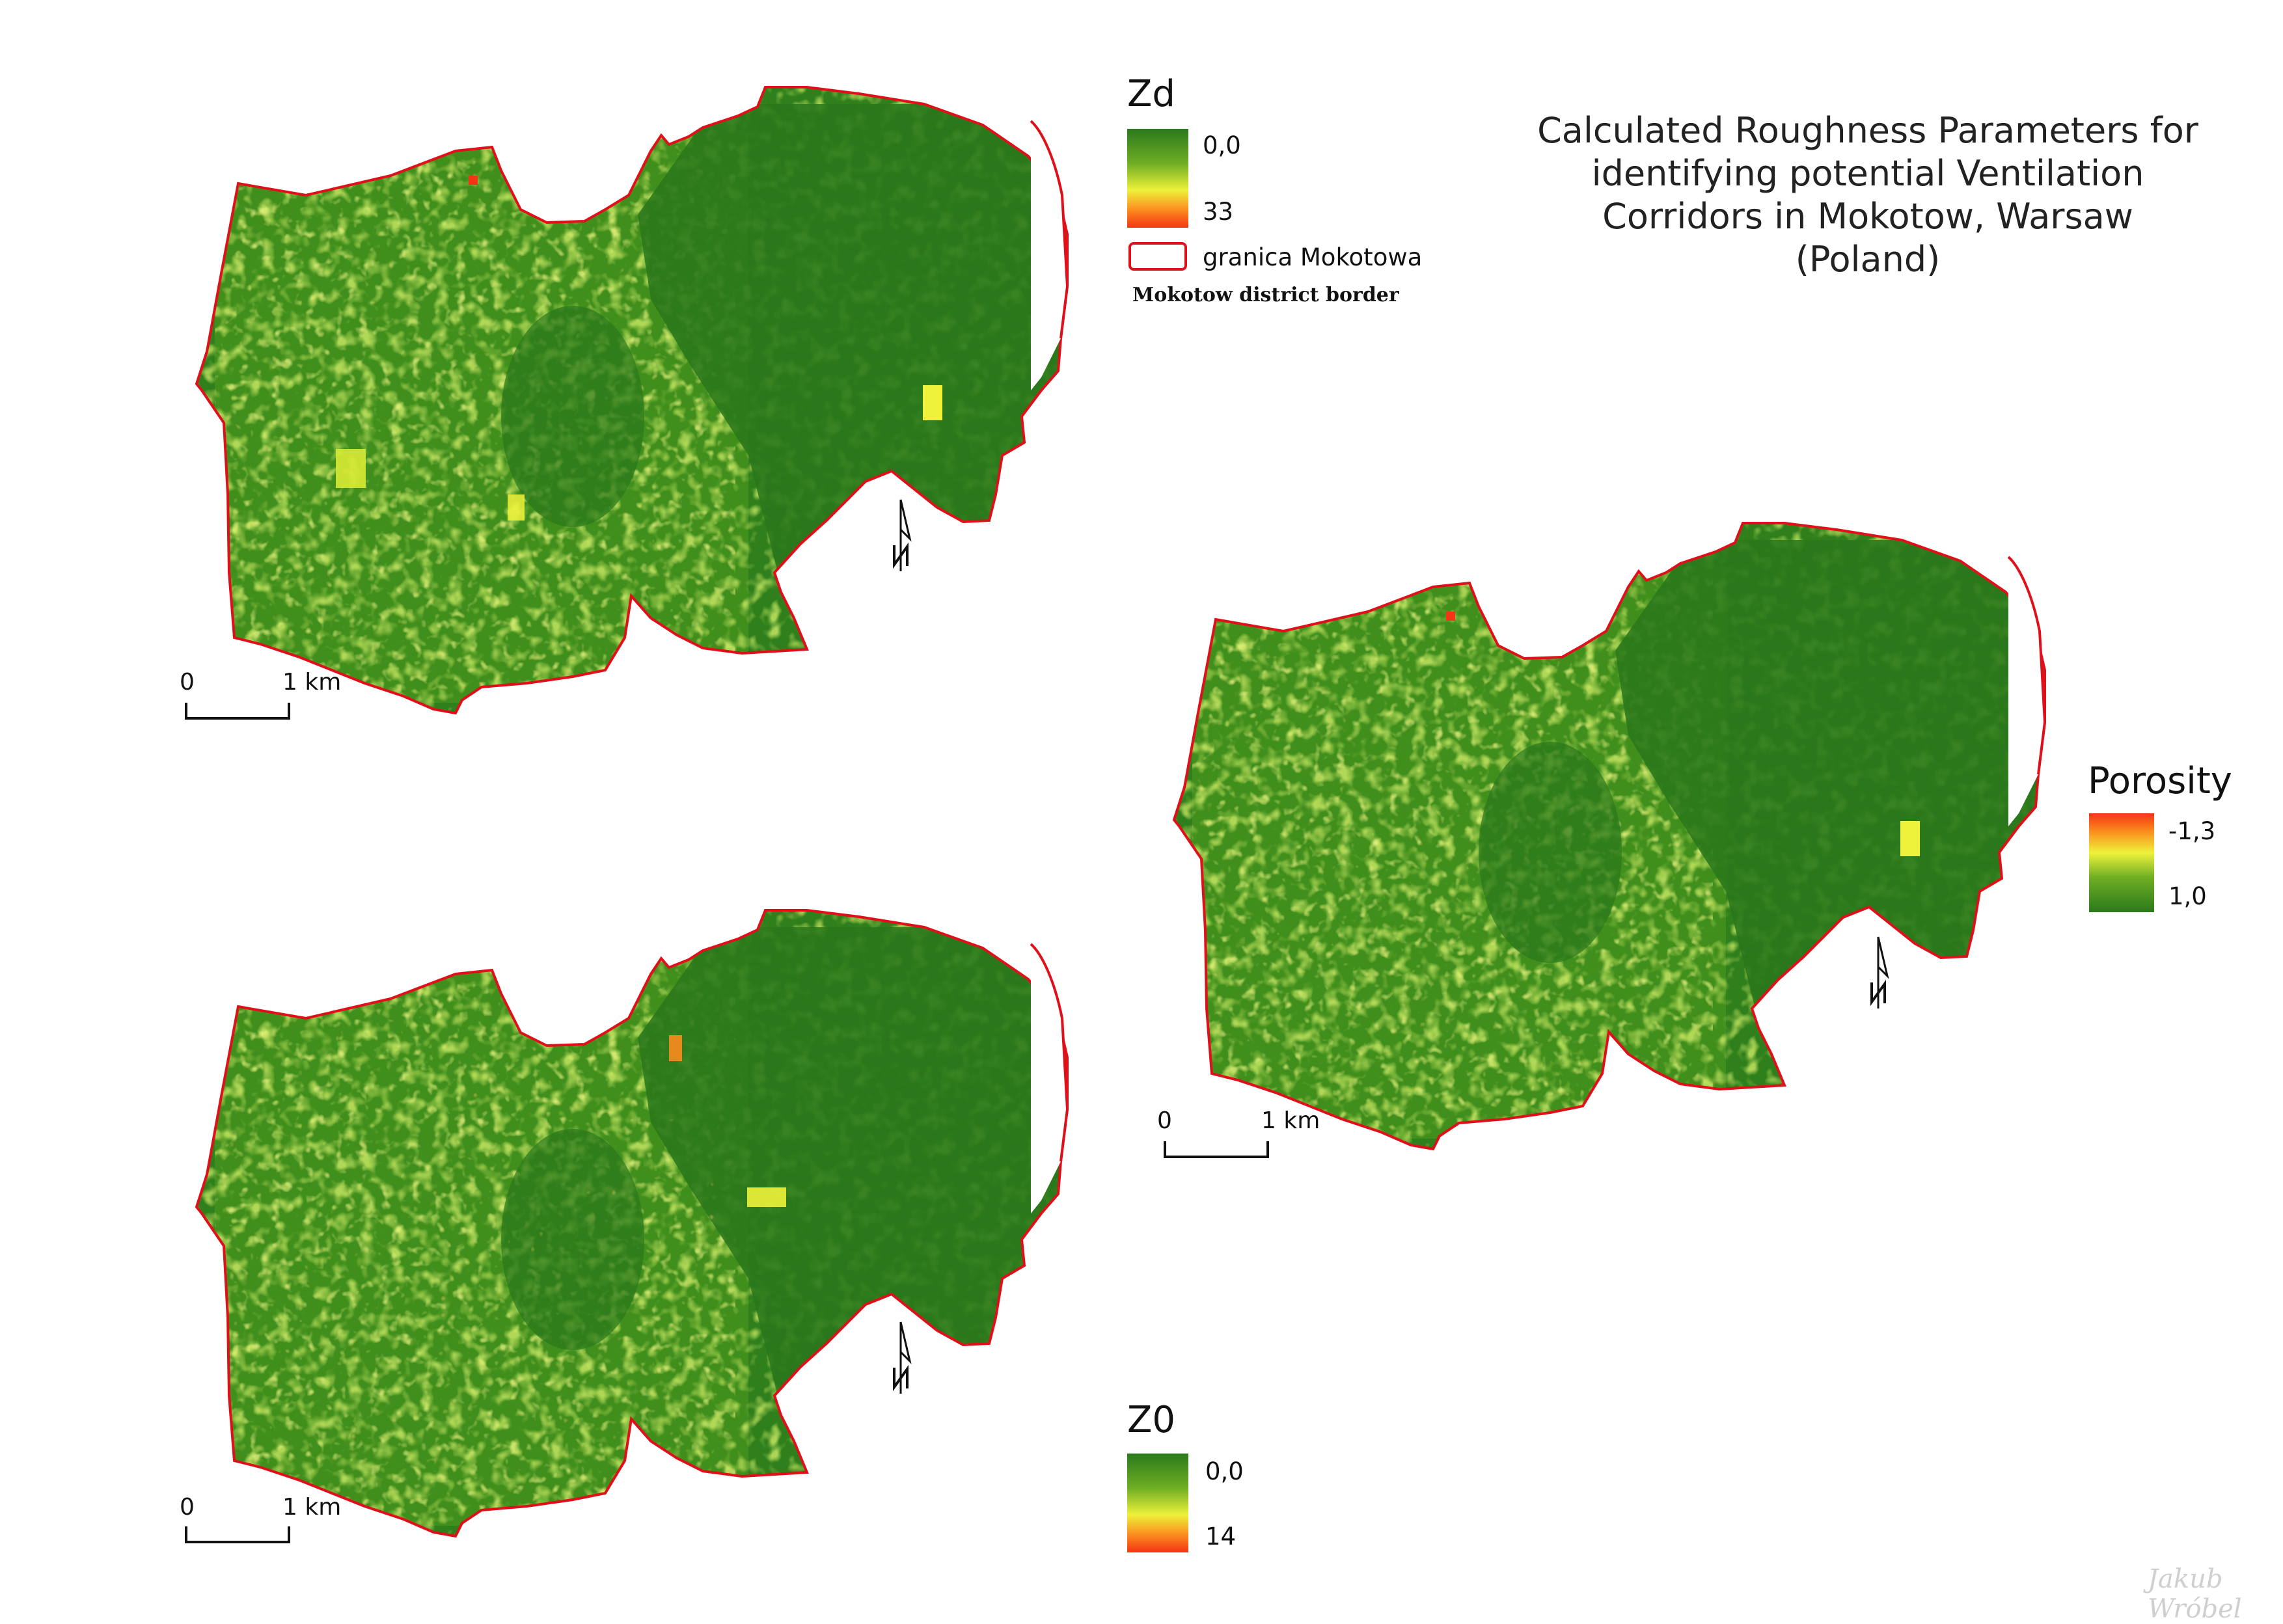  What do you see at coordinates (1158, 256) in the screenshot?
I see `border-legend-symbol` at bounding box center [1158, 256].